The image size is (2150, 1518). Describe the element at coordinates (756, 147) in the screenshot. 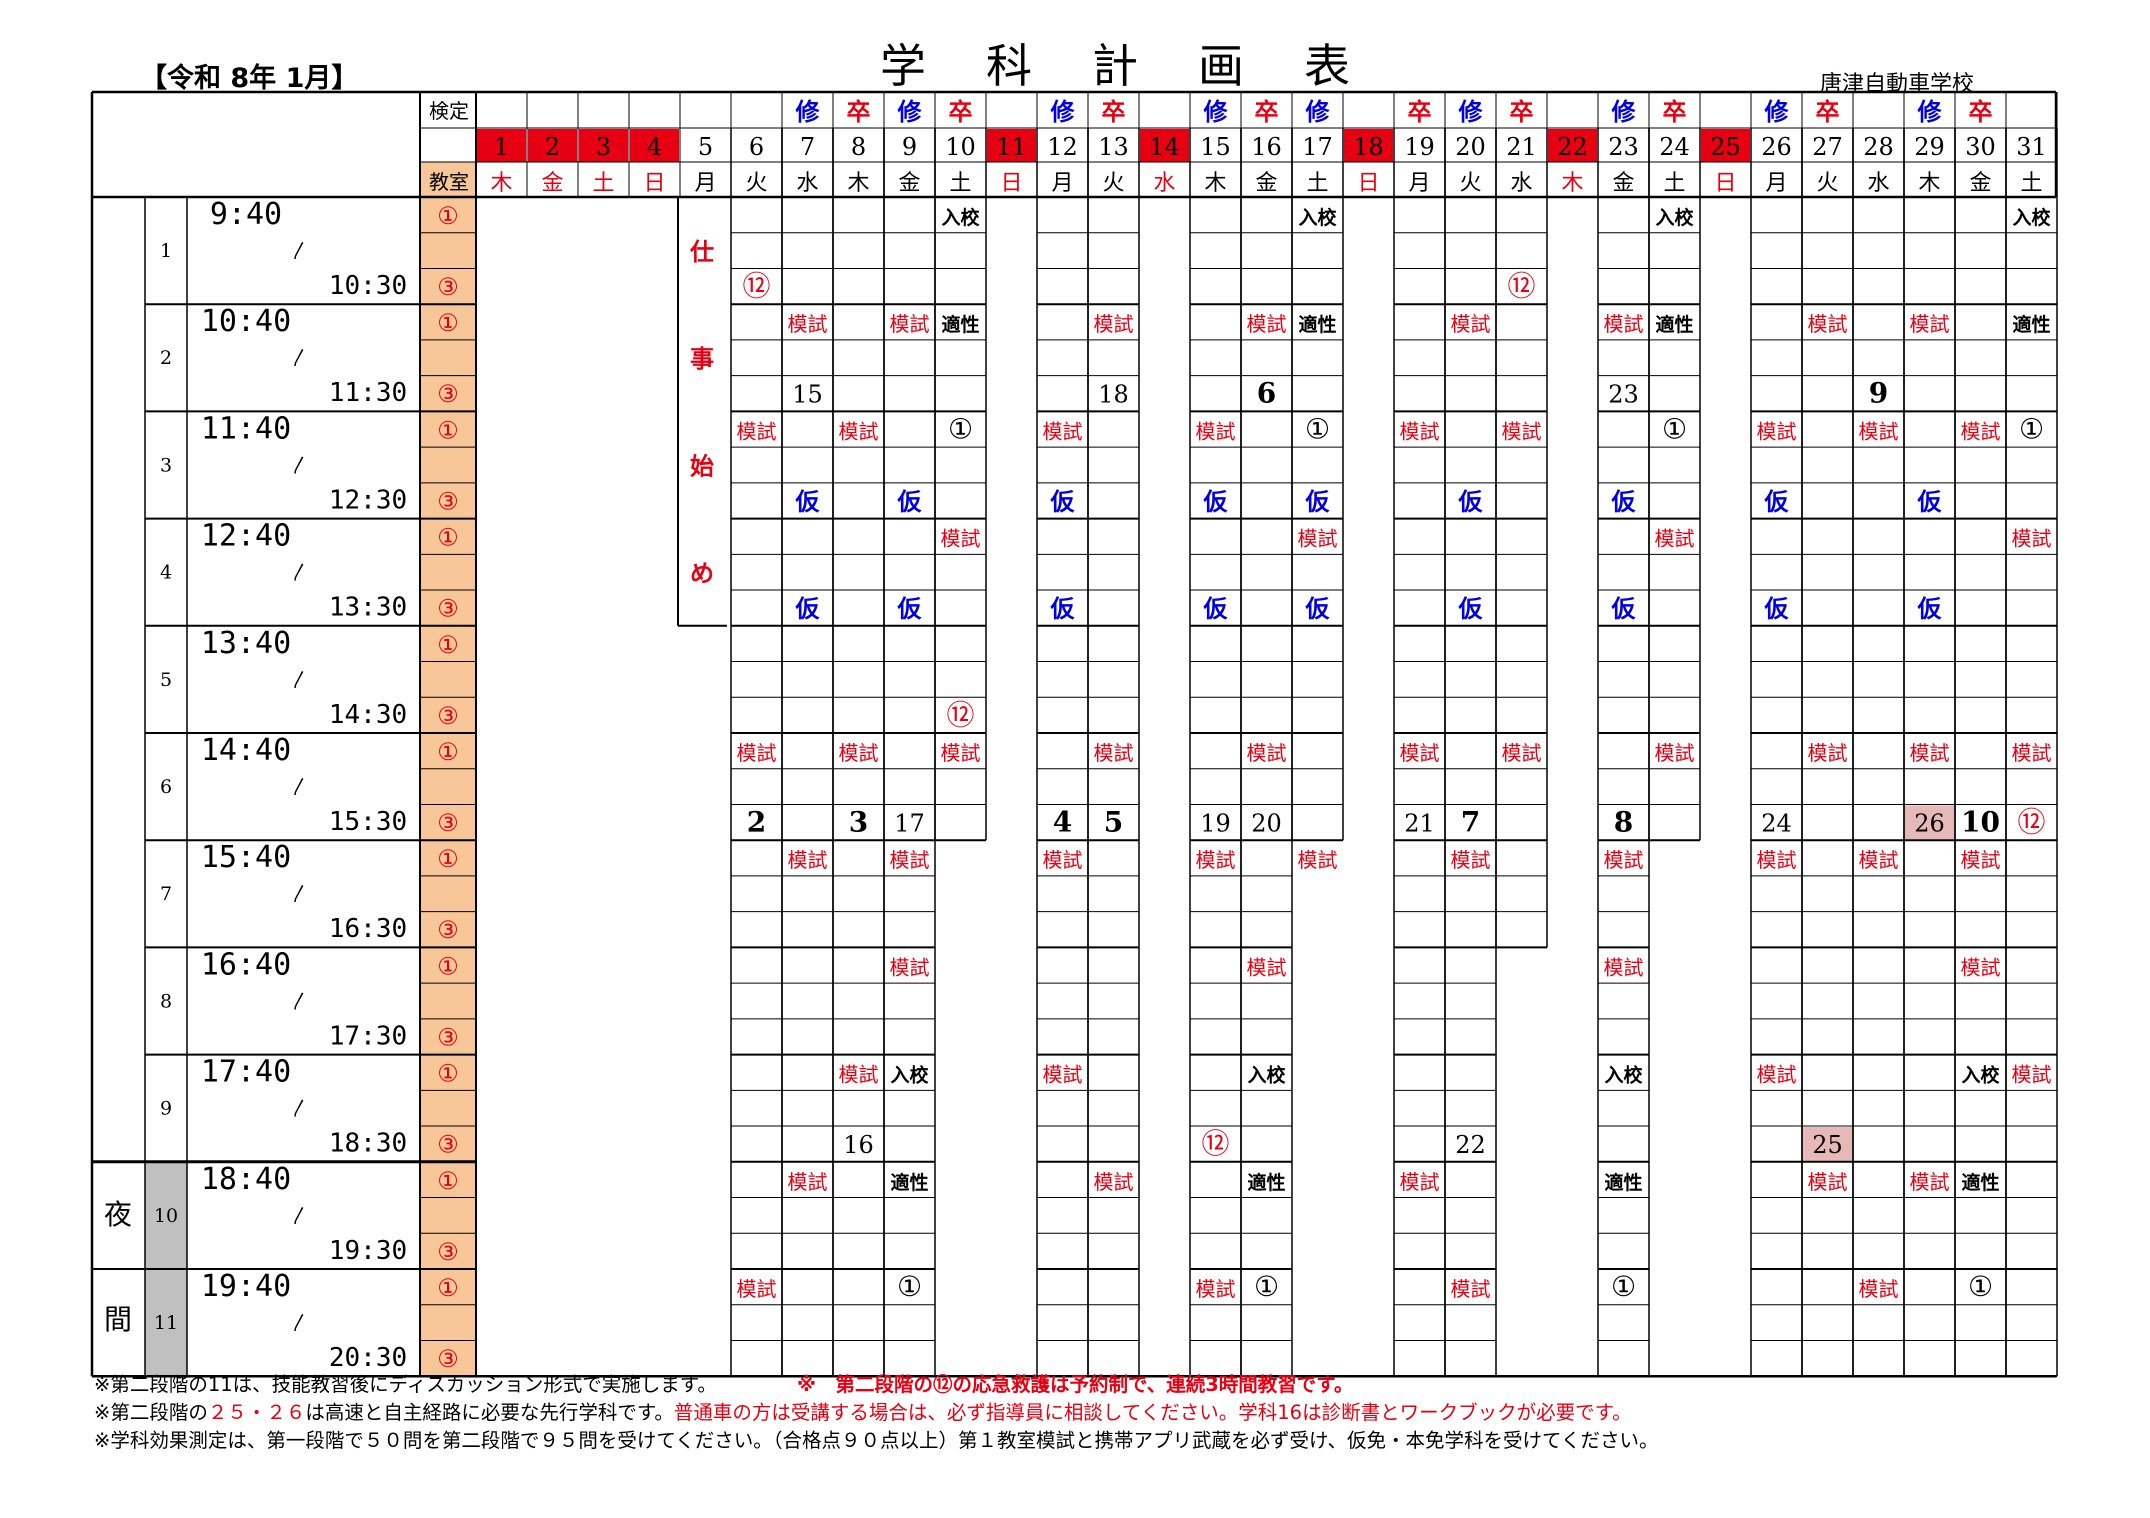

I see `day-number: 6` at that location.